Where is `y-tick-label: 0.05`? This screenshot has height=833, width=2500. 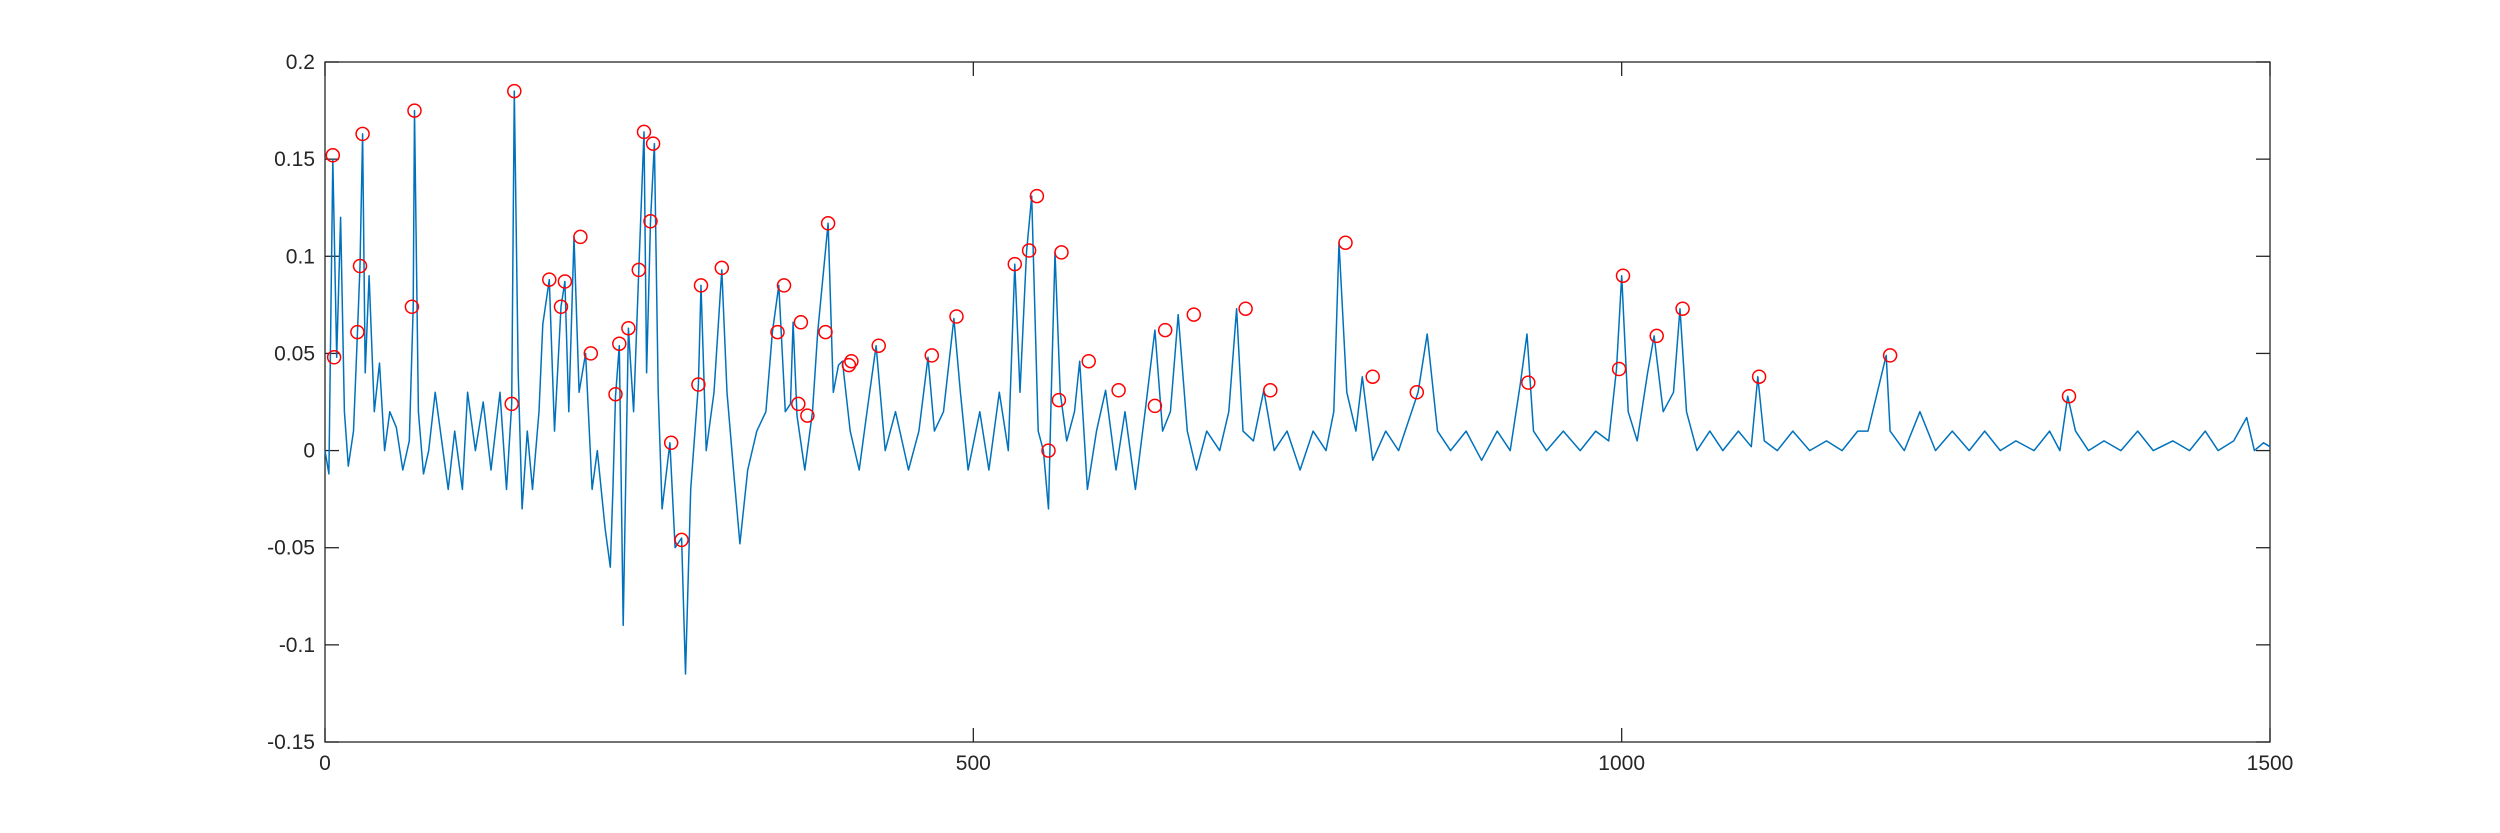 y-tick-label: 0.05 is located at coordinates (294, 353).